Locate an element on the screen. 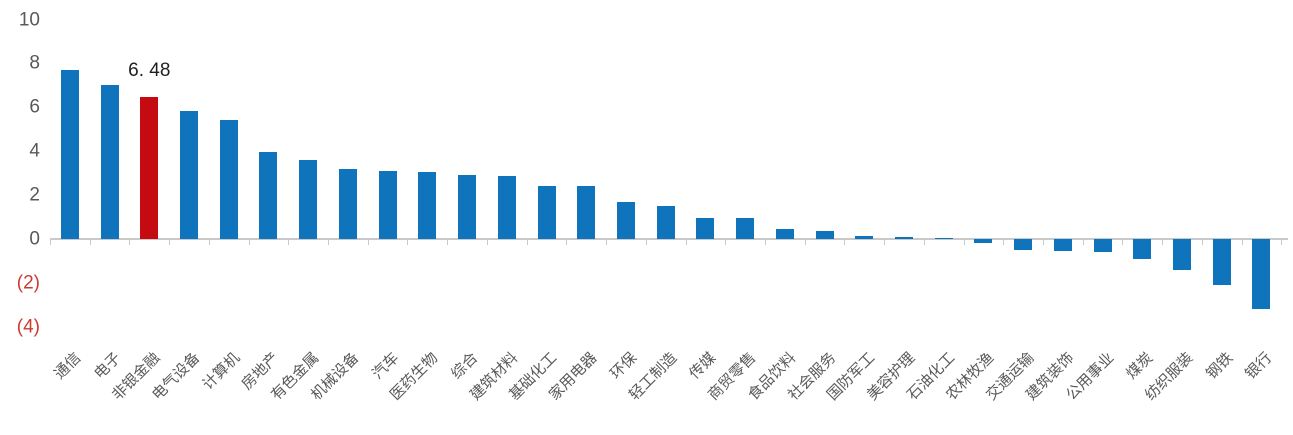 The height and width of the screenshot is (435, 1293). y-axis-tick-label: (4) is located at coordinates (28, 327).